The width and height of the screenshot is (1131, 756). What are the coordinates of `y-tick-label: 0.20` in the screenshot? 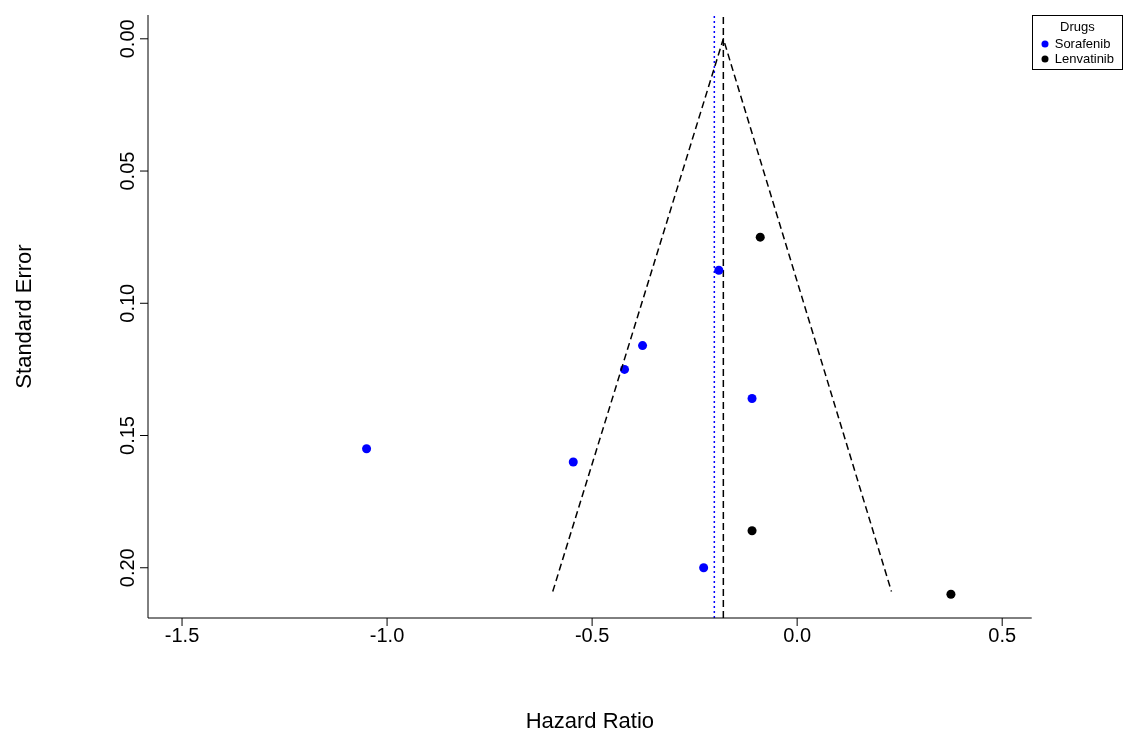 It's located at (127, 568).